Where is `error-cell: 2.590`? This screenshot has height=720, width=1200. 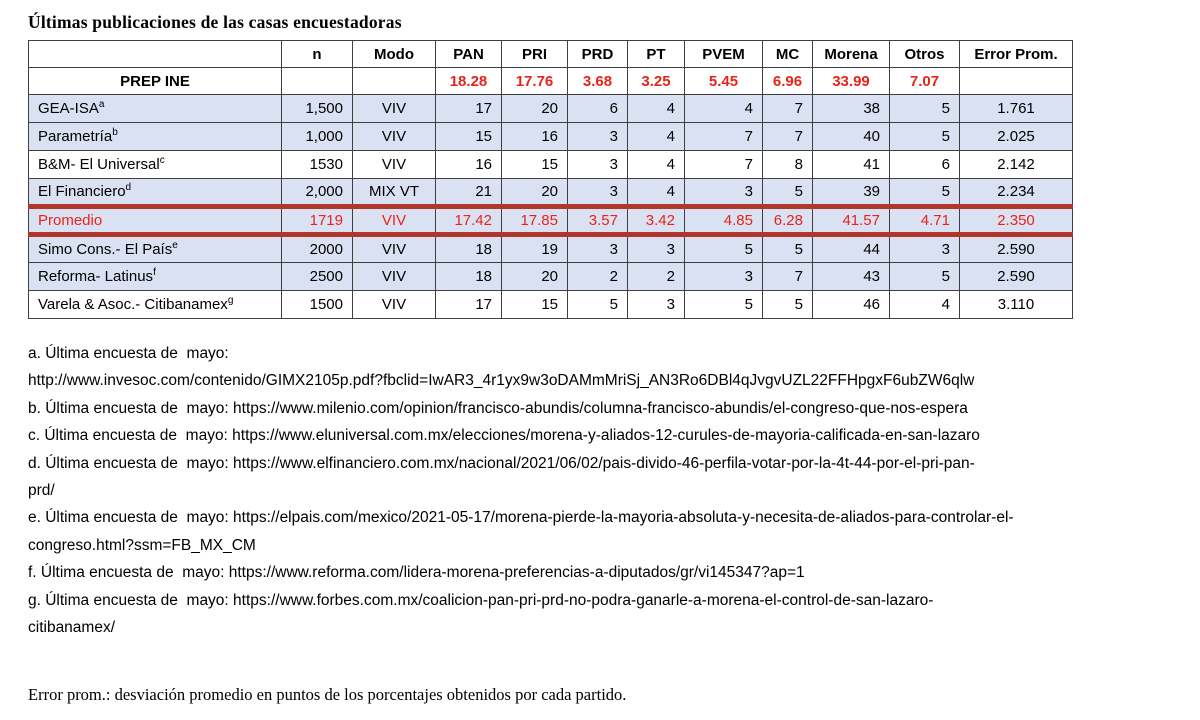
error-cell: 2.590 is located at coordinates (1016, 276).